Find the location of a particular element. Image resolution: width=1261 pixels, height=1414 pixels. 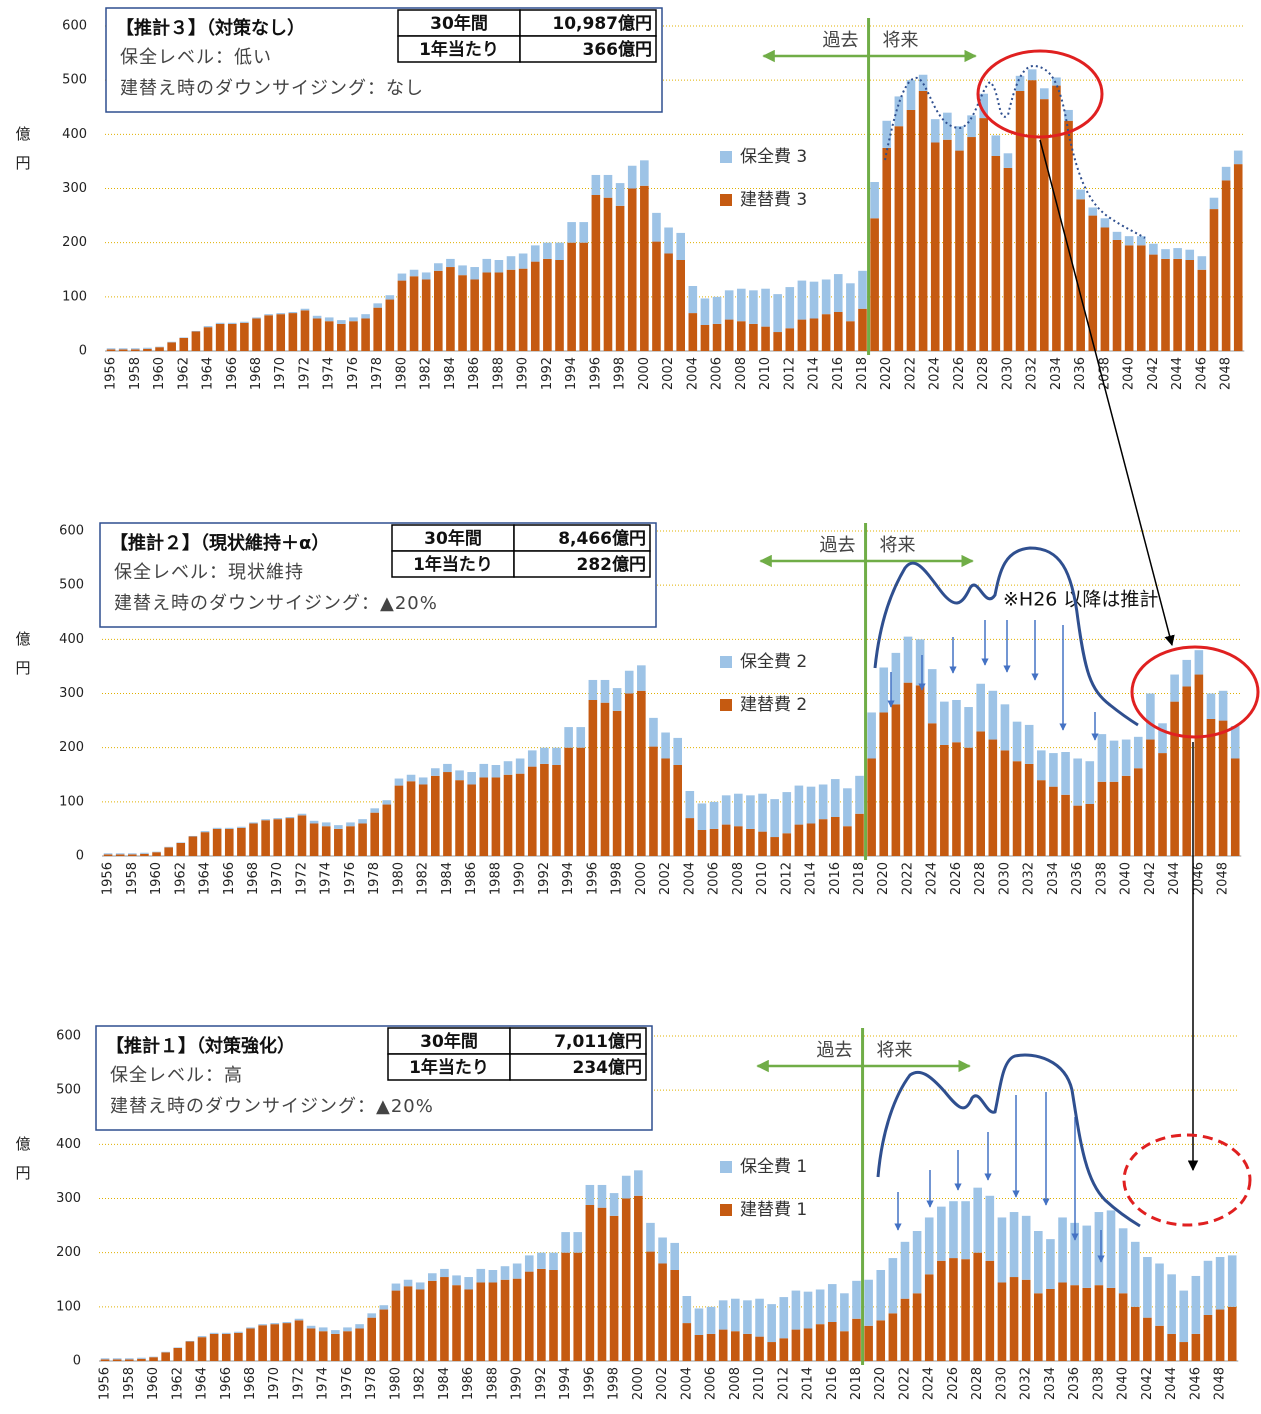

x-tick-label: 2004 is located at coordinates (692, 373).